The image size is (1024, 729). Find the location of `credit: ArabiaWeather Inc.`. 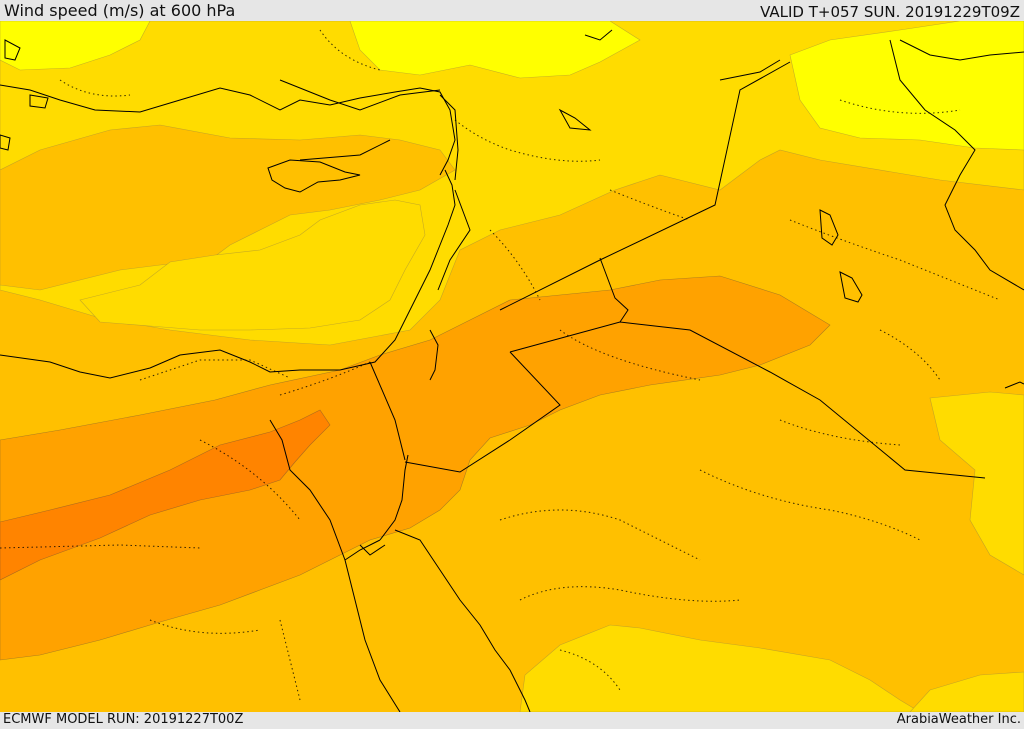

credit: ArabiaWeather Inc. is located at coordinates (958, 719).